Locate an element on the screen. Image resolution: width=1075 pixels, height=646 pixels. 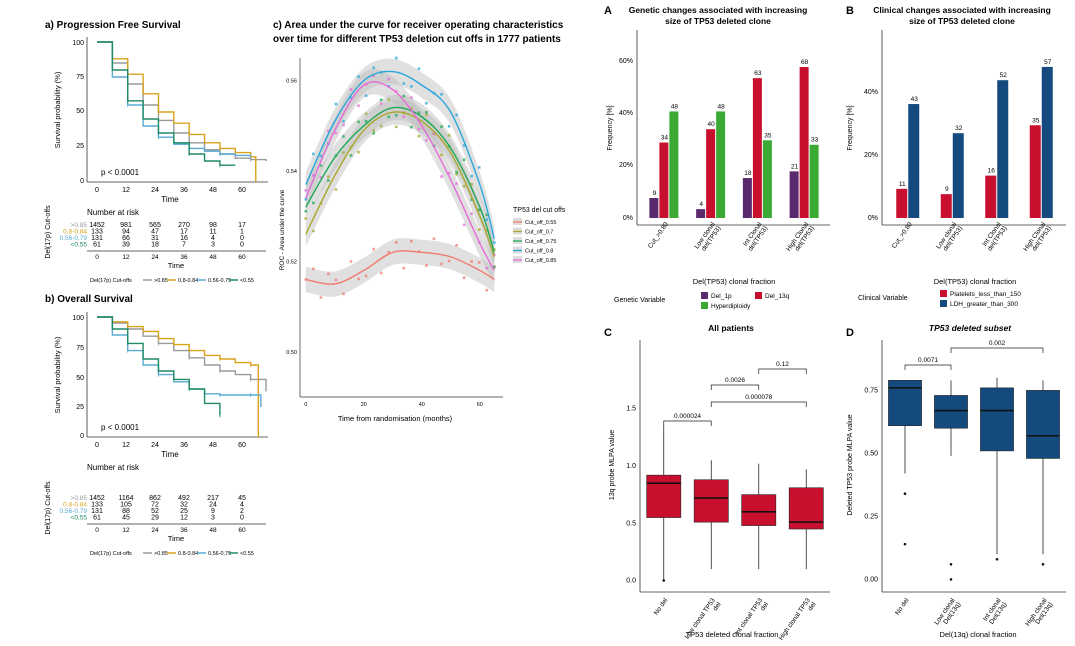
panel-D-letter: D is located at coordinates (850, 333).